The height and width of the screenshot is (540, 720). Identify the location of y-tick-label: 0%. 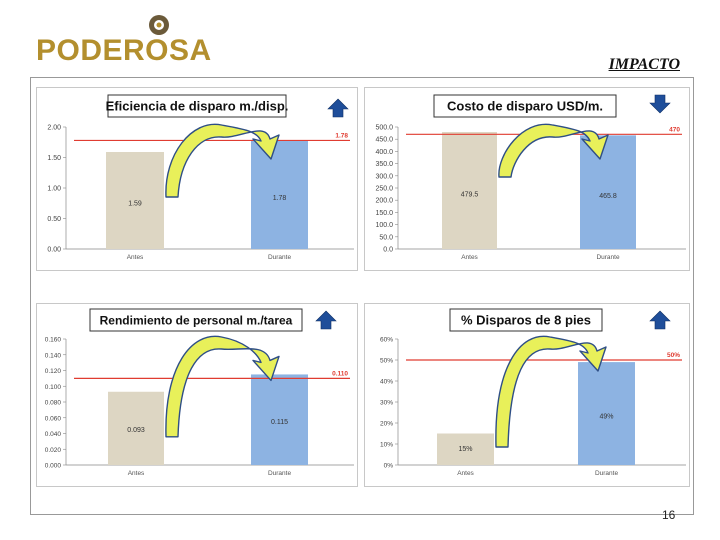
(389, 466).